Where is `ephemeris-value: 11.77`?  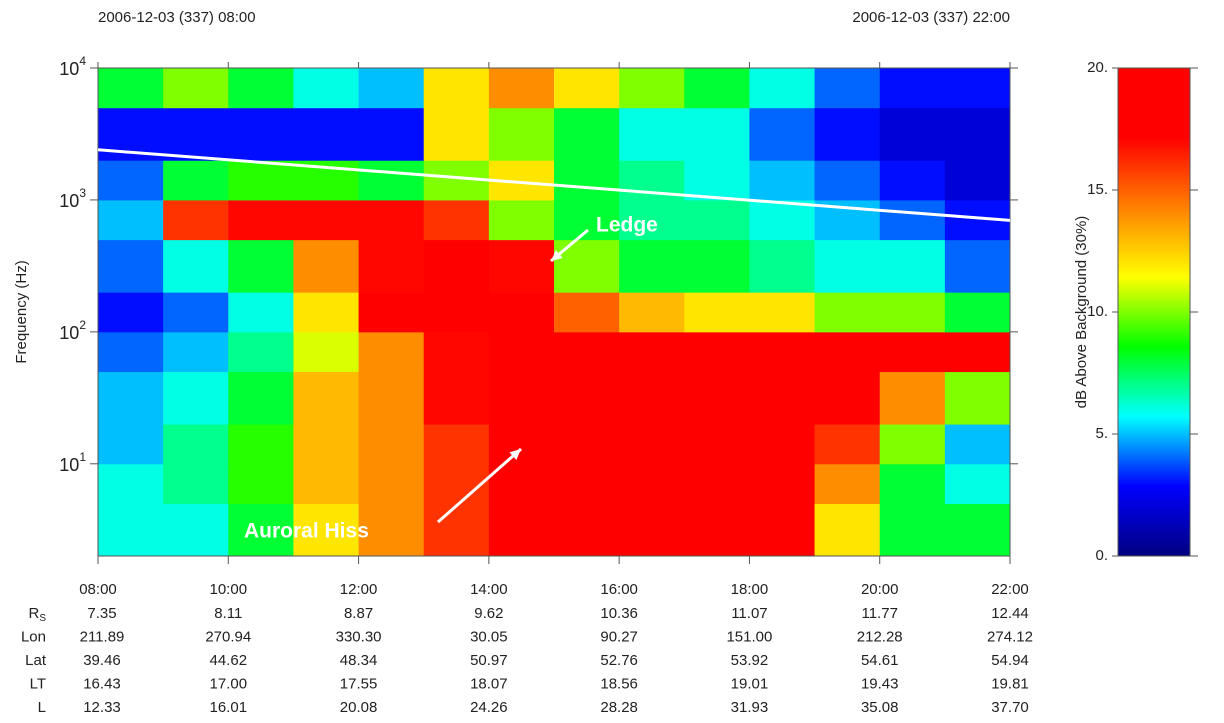
ephemeris-value: 11.77 is located at coordinates (879, 613).